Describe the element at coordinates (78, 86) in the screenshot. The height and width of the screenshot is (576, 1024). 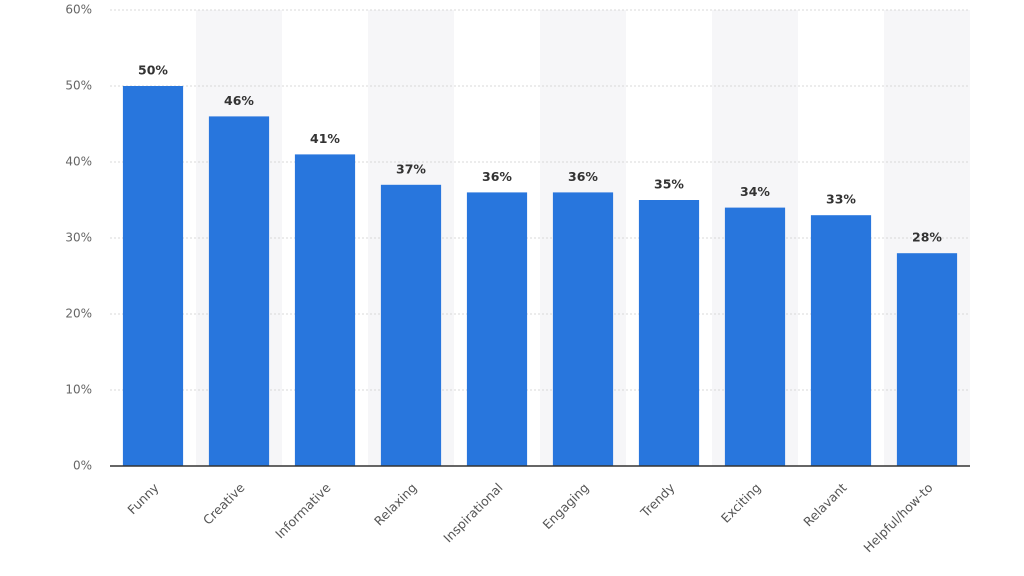
I see `y-tick-label: 50%` at that location.